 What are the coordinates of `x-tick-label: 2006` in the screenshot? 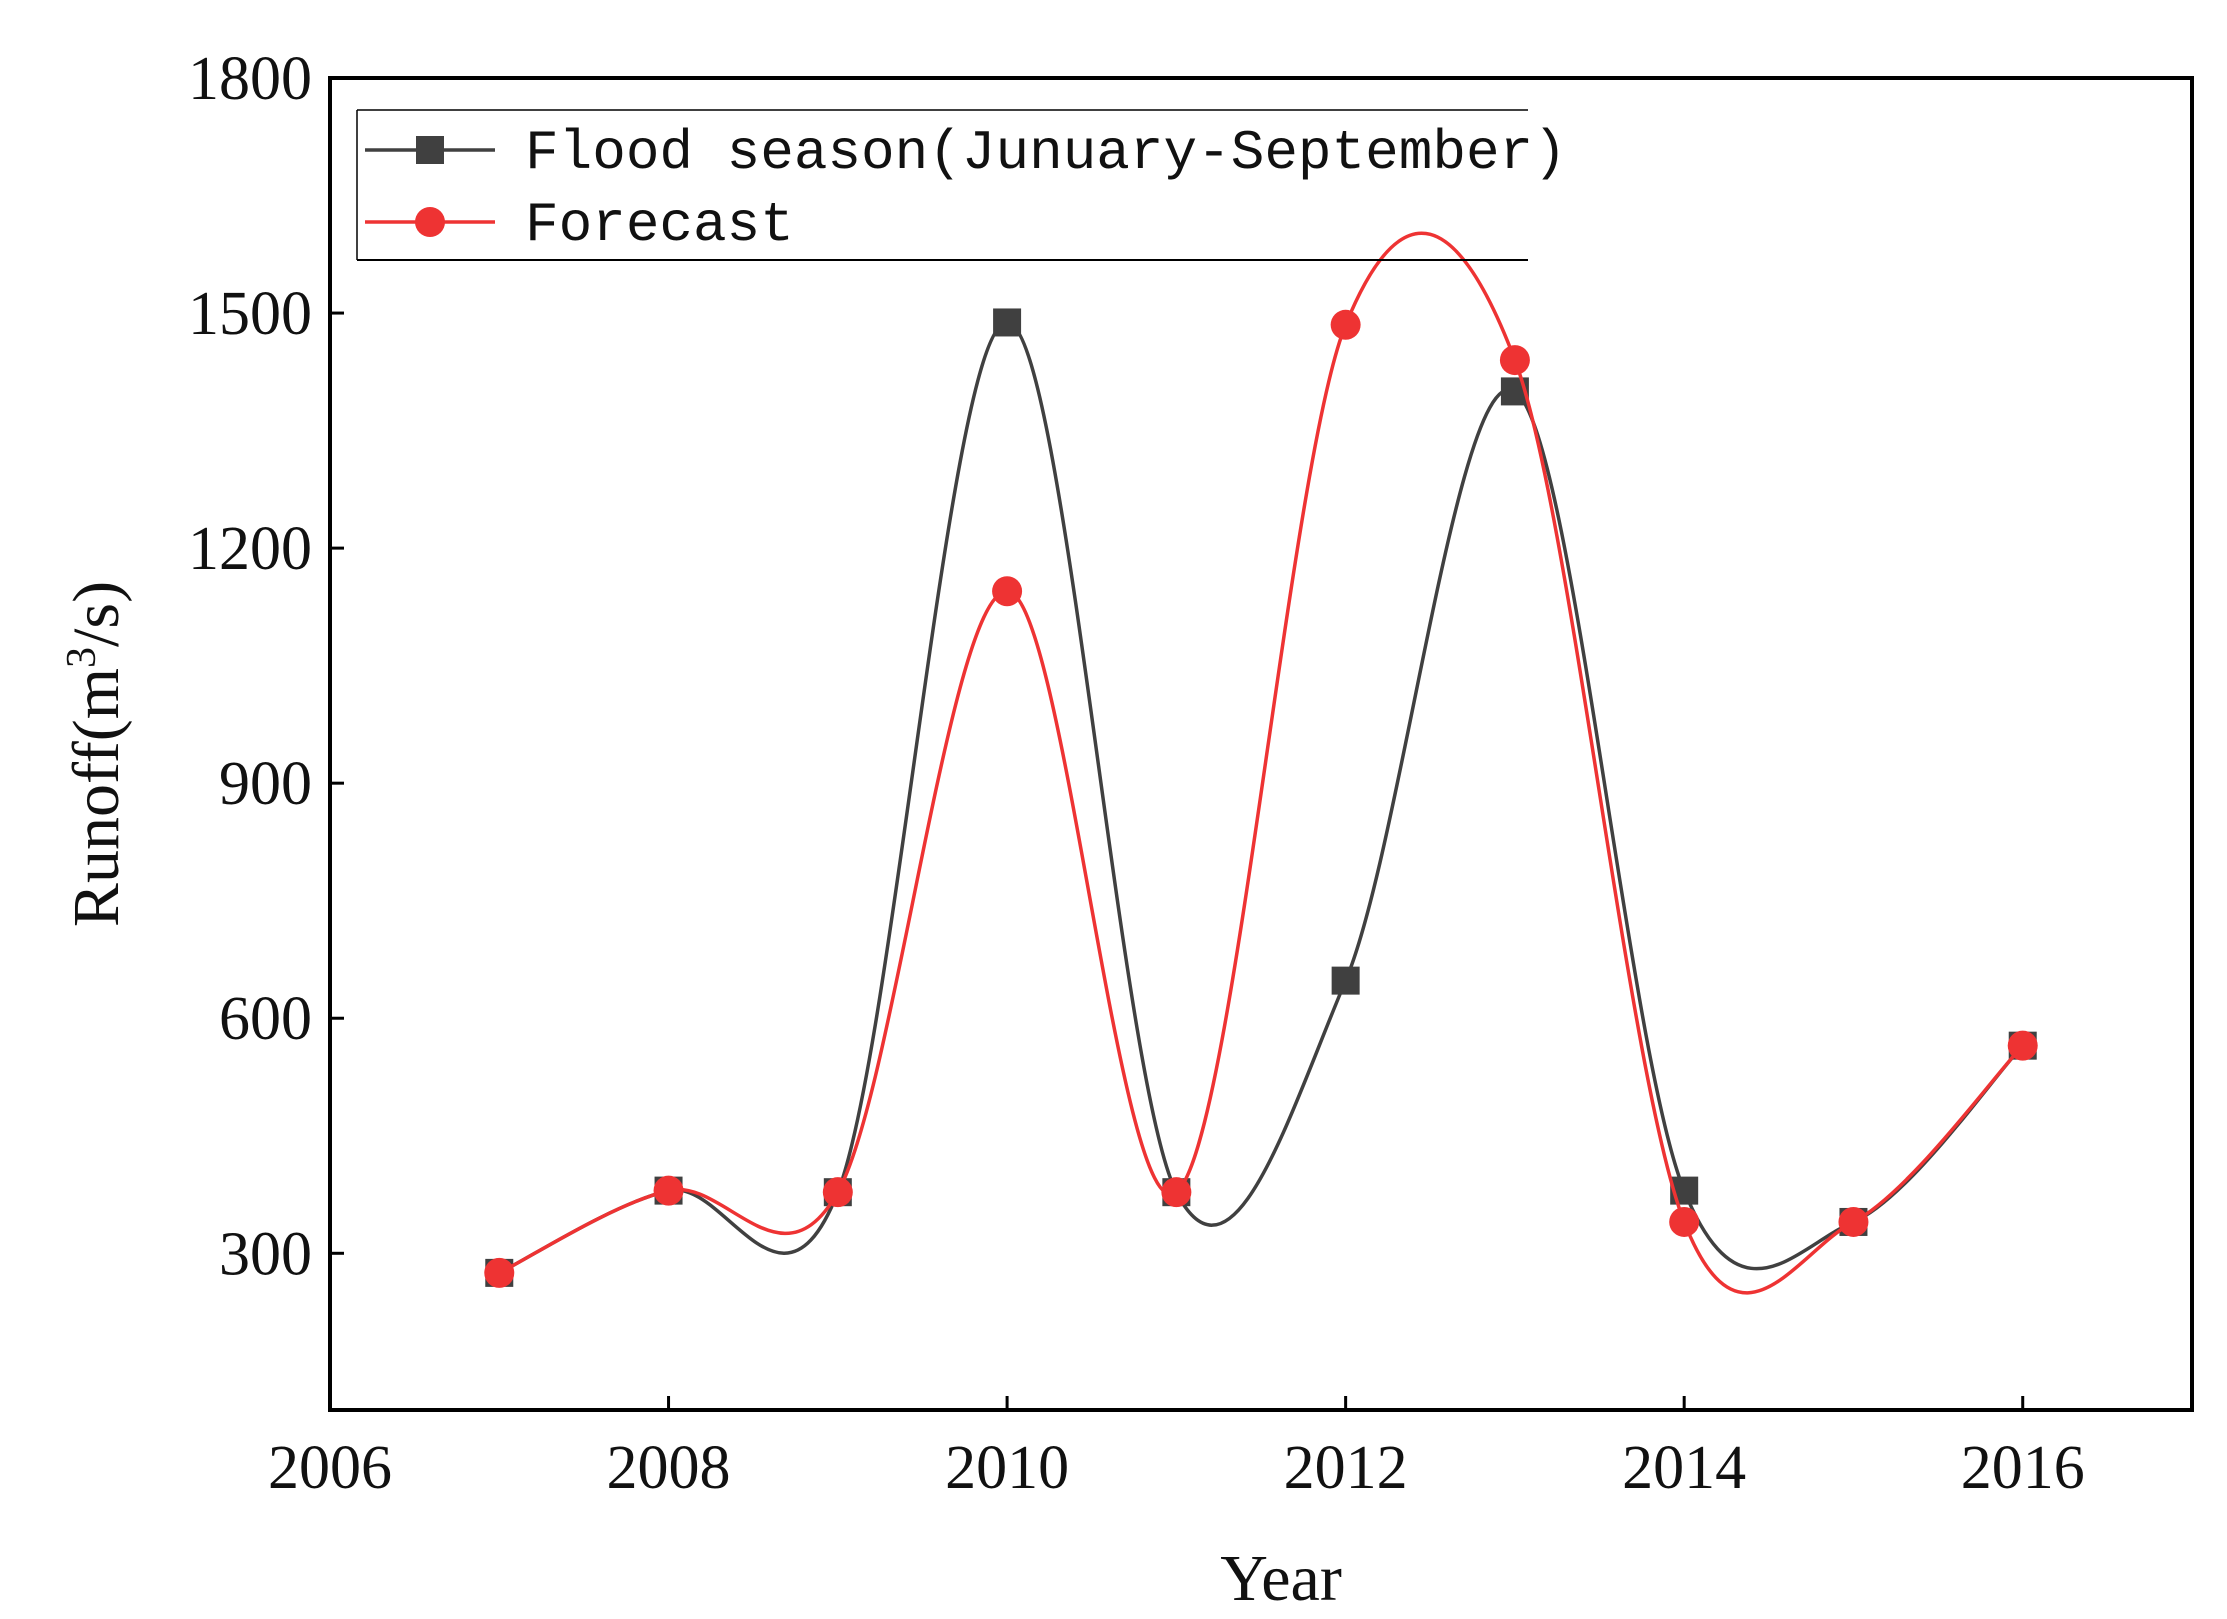 It's located at (330, 1468).